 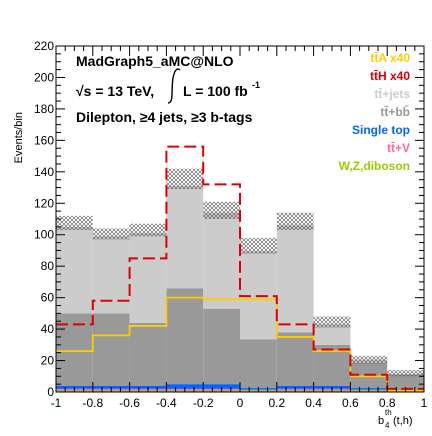 What do you see at coordinates (381, 421) in the screenshot?
I see `svg-text: b` at bounding box center [381, 421].